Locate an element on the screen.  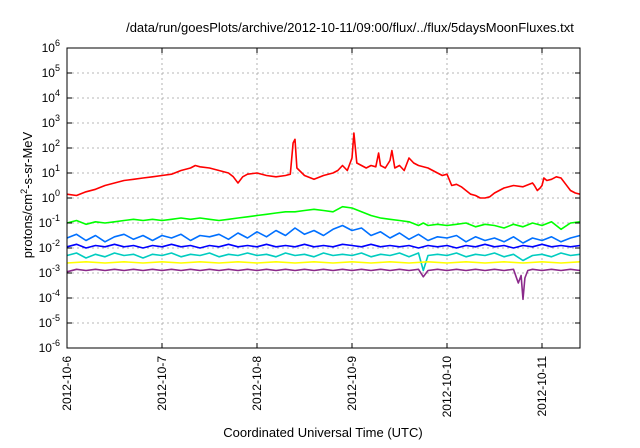
y-tick-label: 10⁻⁵ is located at coordinates (49, 321).